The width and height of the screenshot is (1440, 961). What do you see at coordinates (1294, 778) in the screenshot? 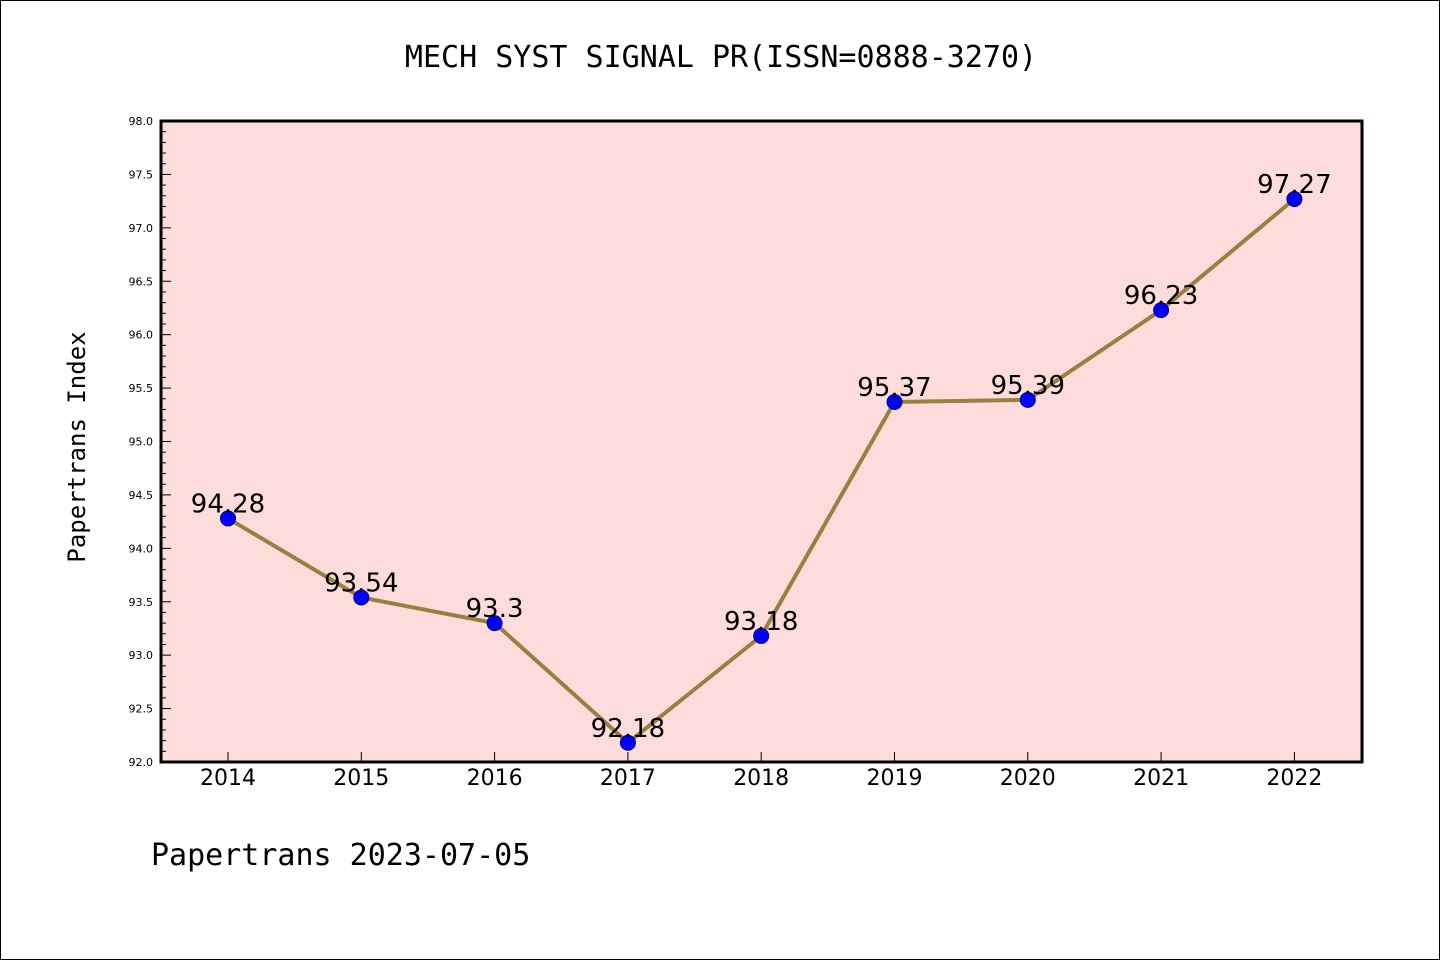
I see `x-tick-label: 2022` at bounding box center [1294, 778].